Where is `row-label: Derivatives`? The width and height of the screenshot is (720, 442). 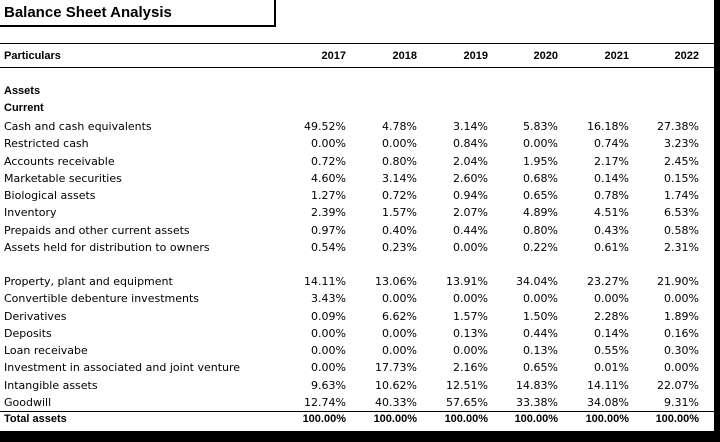 row-label: Derivatives is located at coordinates (35, 316).